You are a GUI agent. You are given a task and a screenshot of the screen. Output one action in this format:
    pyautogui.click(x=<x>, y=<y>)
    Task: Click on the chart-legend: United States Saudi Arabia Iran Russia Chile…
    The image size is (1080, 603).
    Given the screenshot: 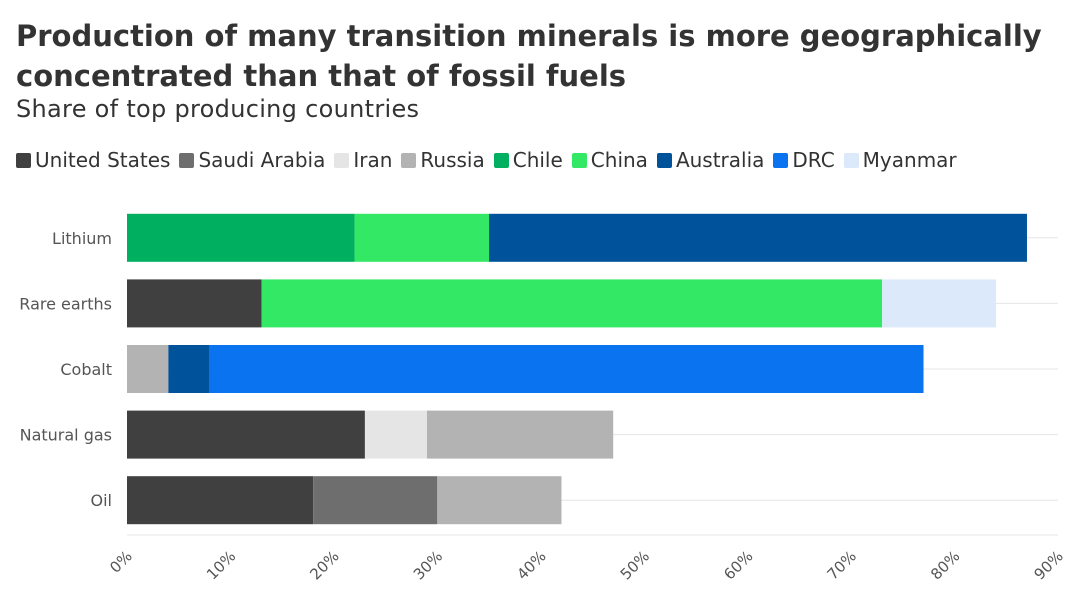 What is the action you would take?
    pyautogui.click(x=491, y=160)
    